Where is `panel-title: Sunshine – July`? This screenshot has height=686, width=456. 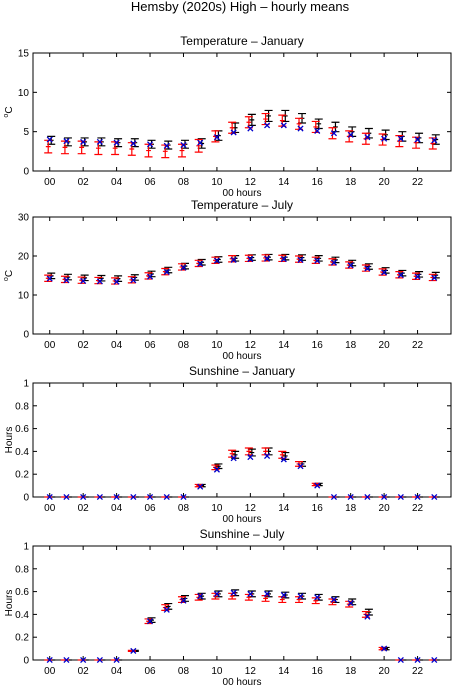
panel-title: Sunshine – July is located at coordinates (242, 534).